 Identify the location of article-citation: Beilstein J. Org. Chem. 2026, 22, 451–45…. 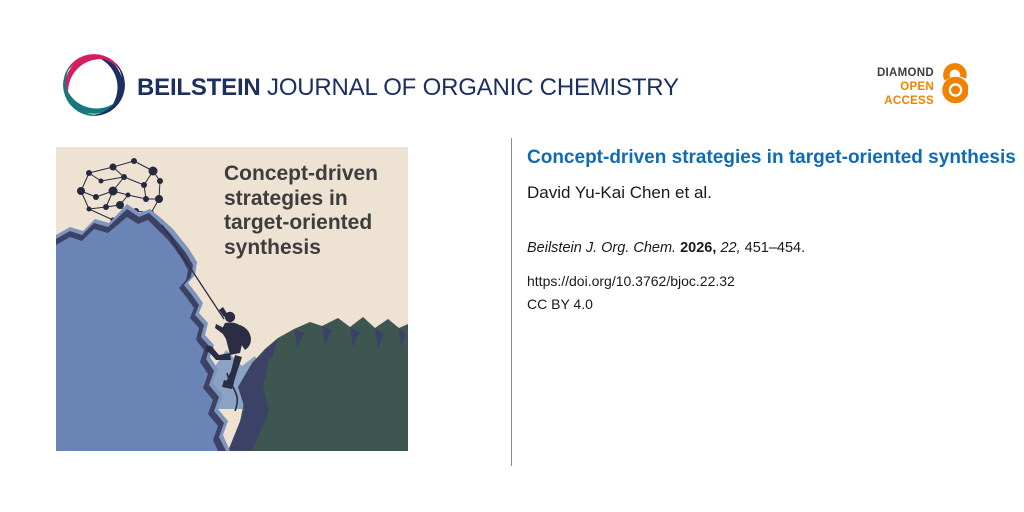
(774, 248).